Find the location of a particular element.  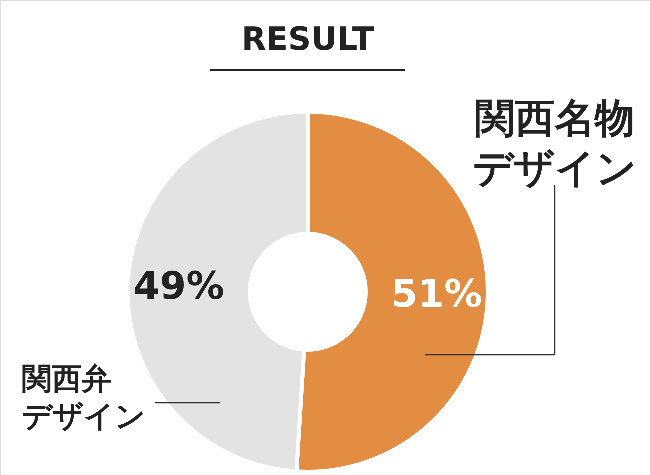

slice-label: 関西弁デザイン is located at coordinates (84, 398).